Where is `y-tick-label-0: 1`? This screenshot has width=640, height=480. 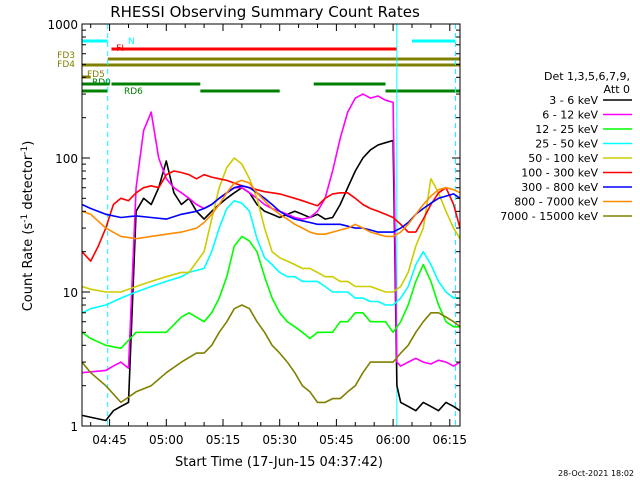
y-tick-label-0: 1 is located at coordinates (74, 427).